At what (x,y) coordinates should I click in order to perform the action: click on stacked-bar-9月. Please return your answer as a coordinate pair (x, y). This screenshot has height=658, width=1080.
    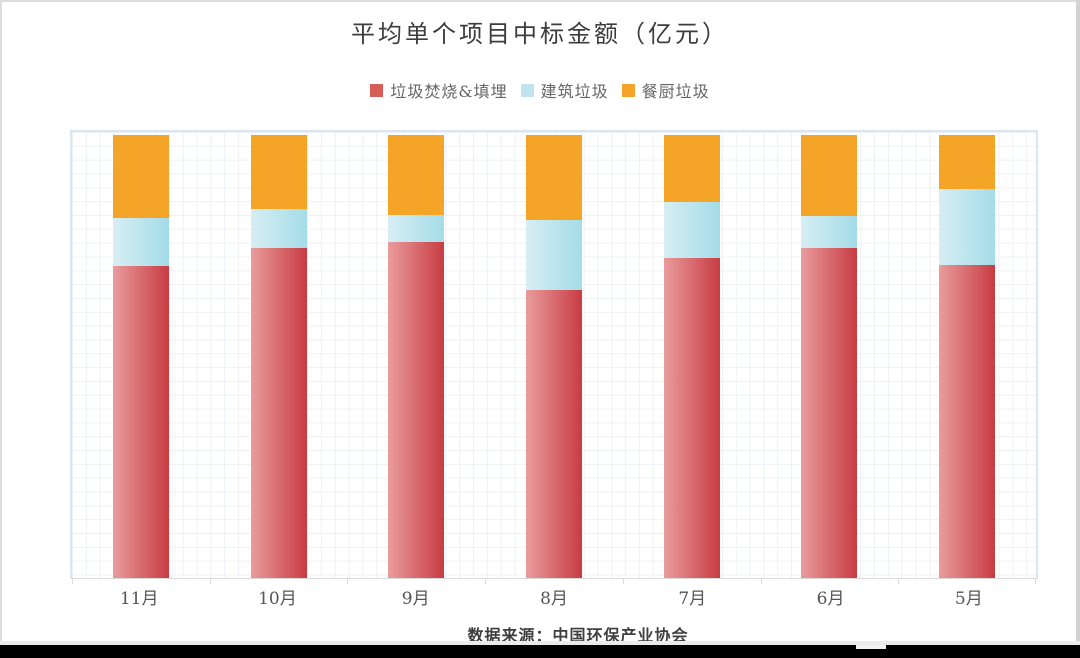
    Looking at the image, I should click on (416, 356).